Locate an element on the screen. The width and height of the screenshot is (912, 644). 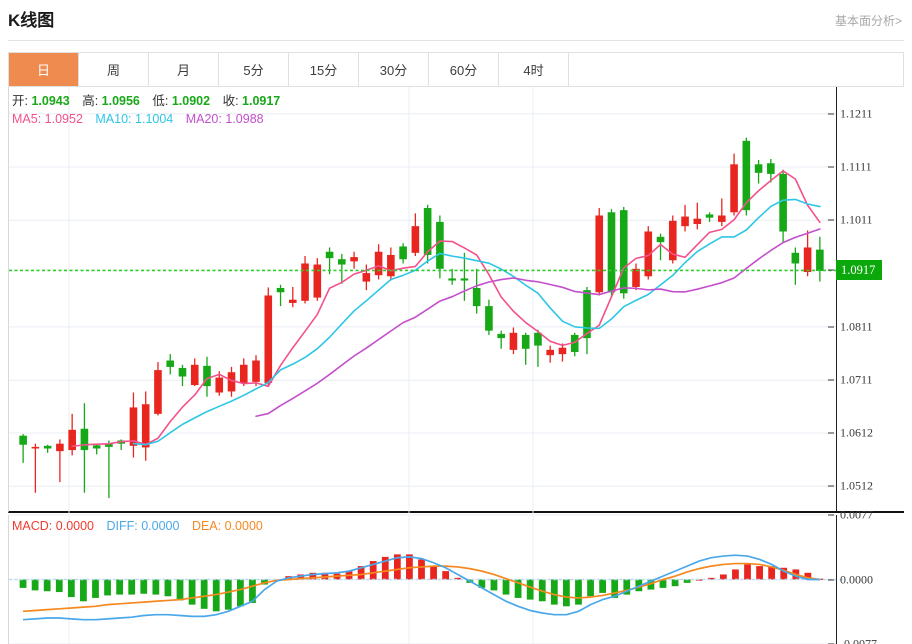
tab-6: 60分 is located at coordinates (464, 69).